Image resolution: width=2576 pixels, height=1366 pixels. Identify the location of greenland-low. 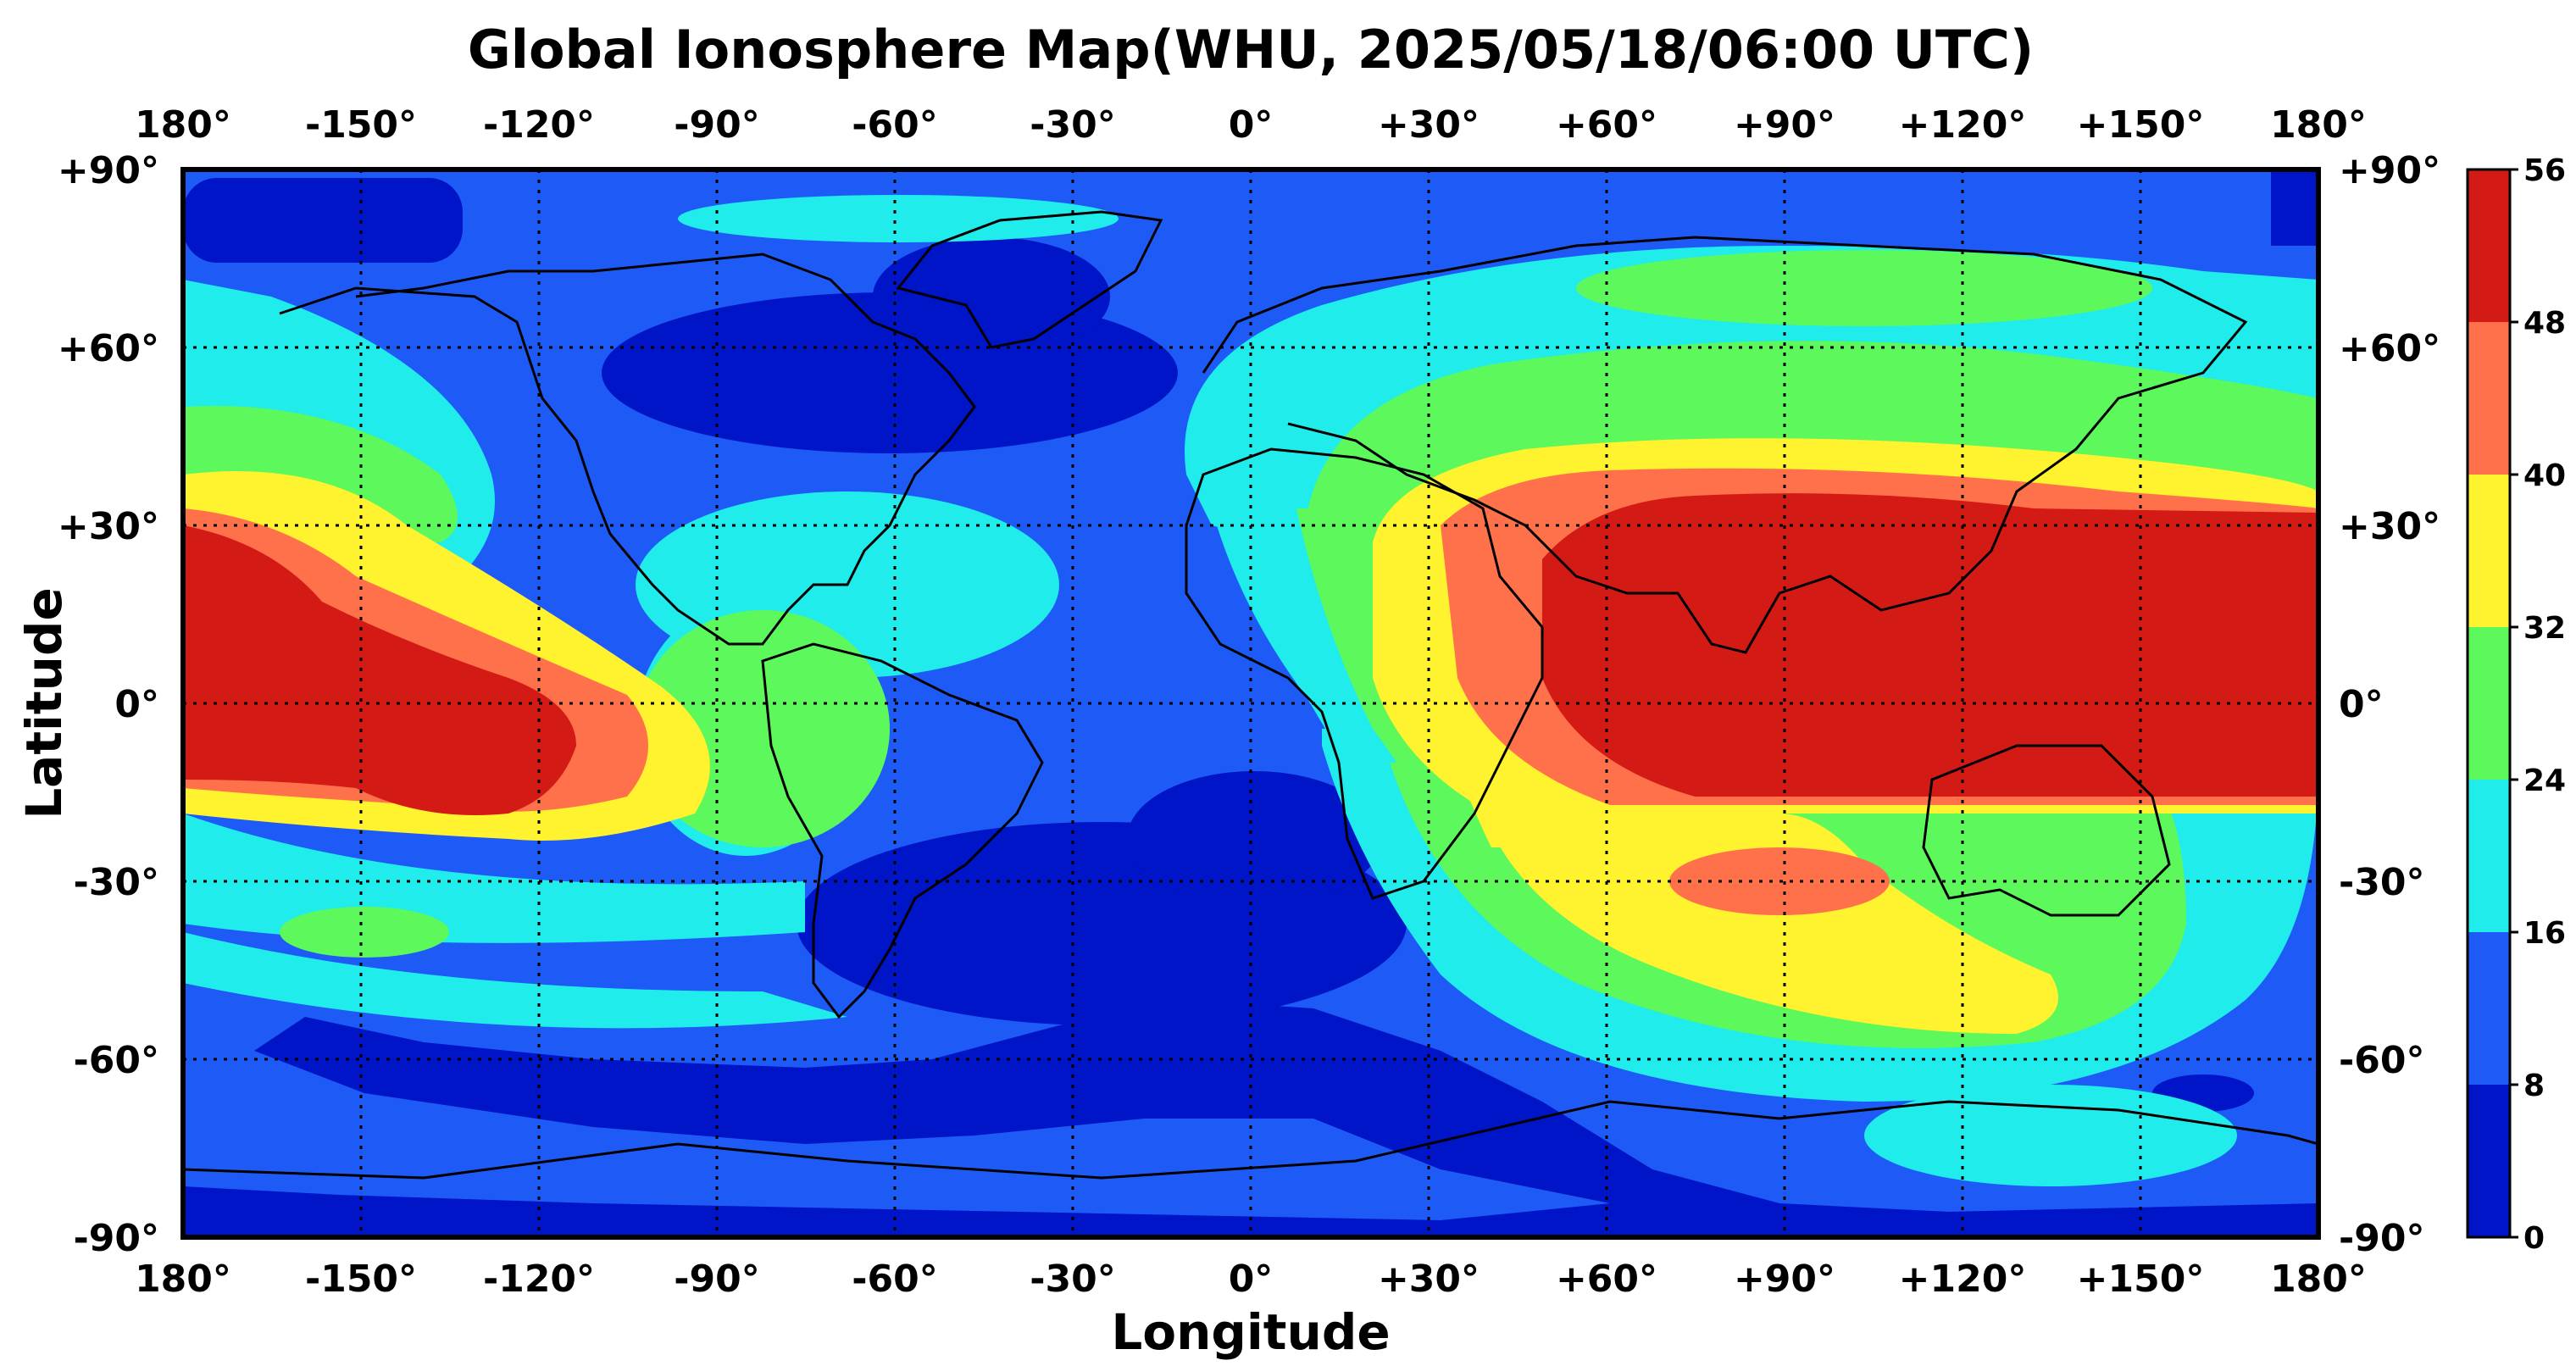
(991, 296).